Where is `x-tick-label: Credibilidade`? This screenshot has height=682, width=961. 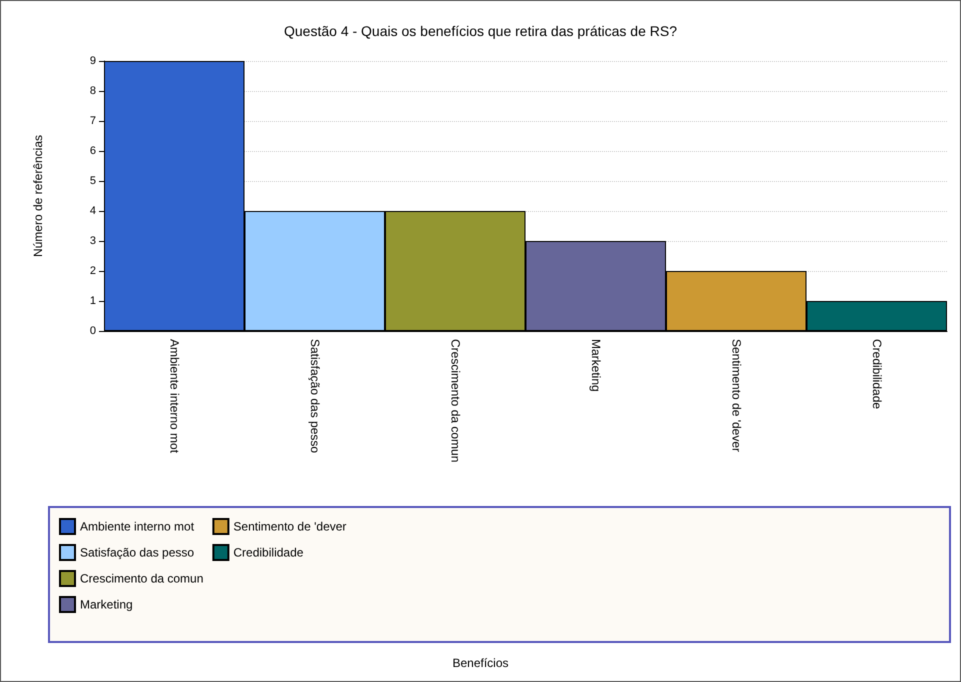
x-tick-label: Credibilidade is located at coordinates (877, 374).